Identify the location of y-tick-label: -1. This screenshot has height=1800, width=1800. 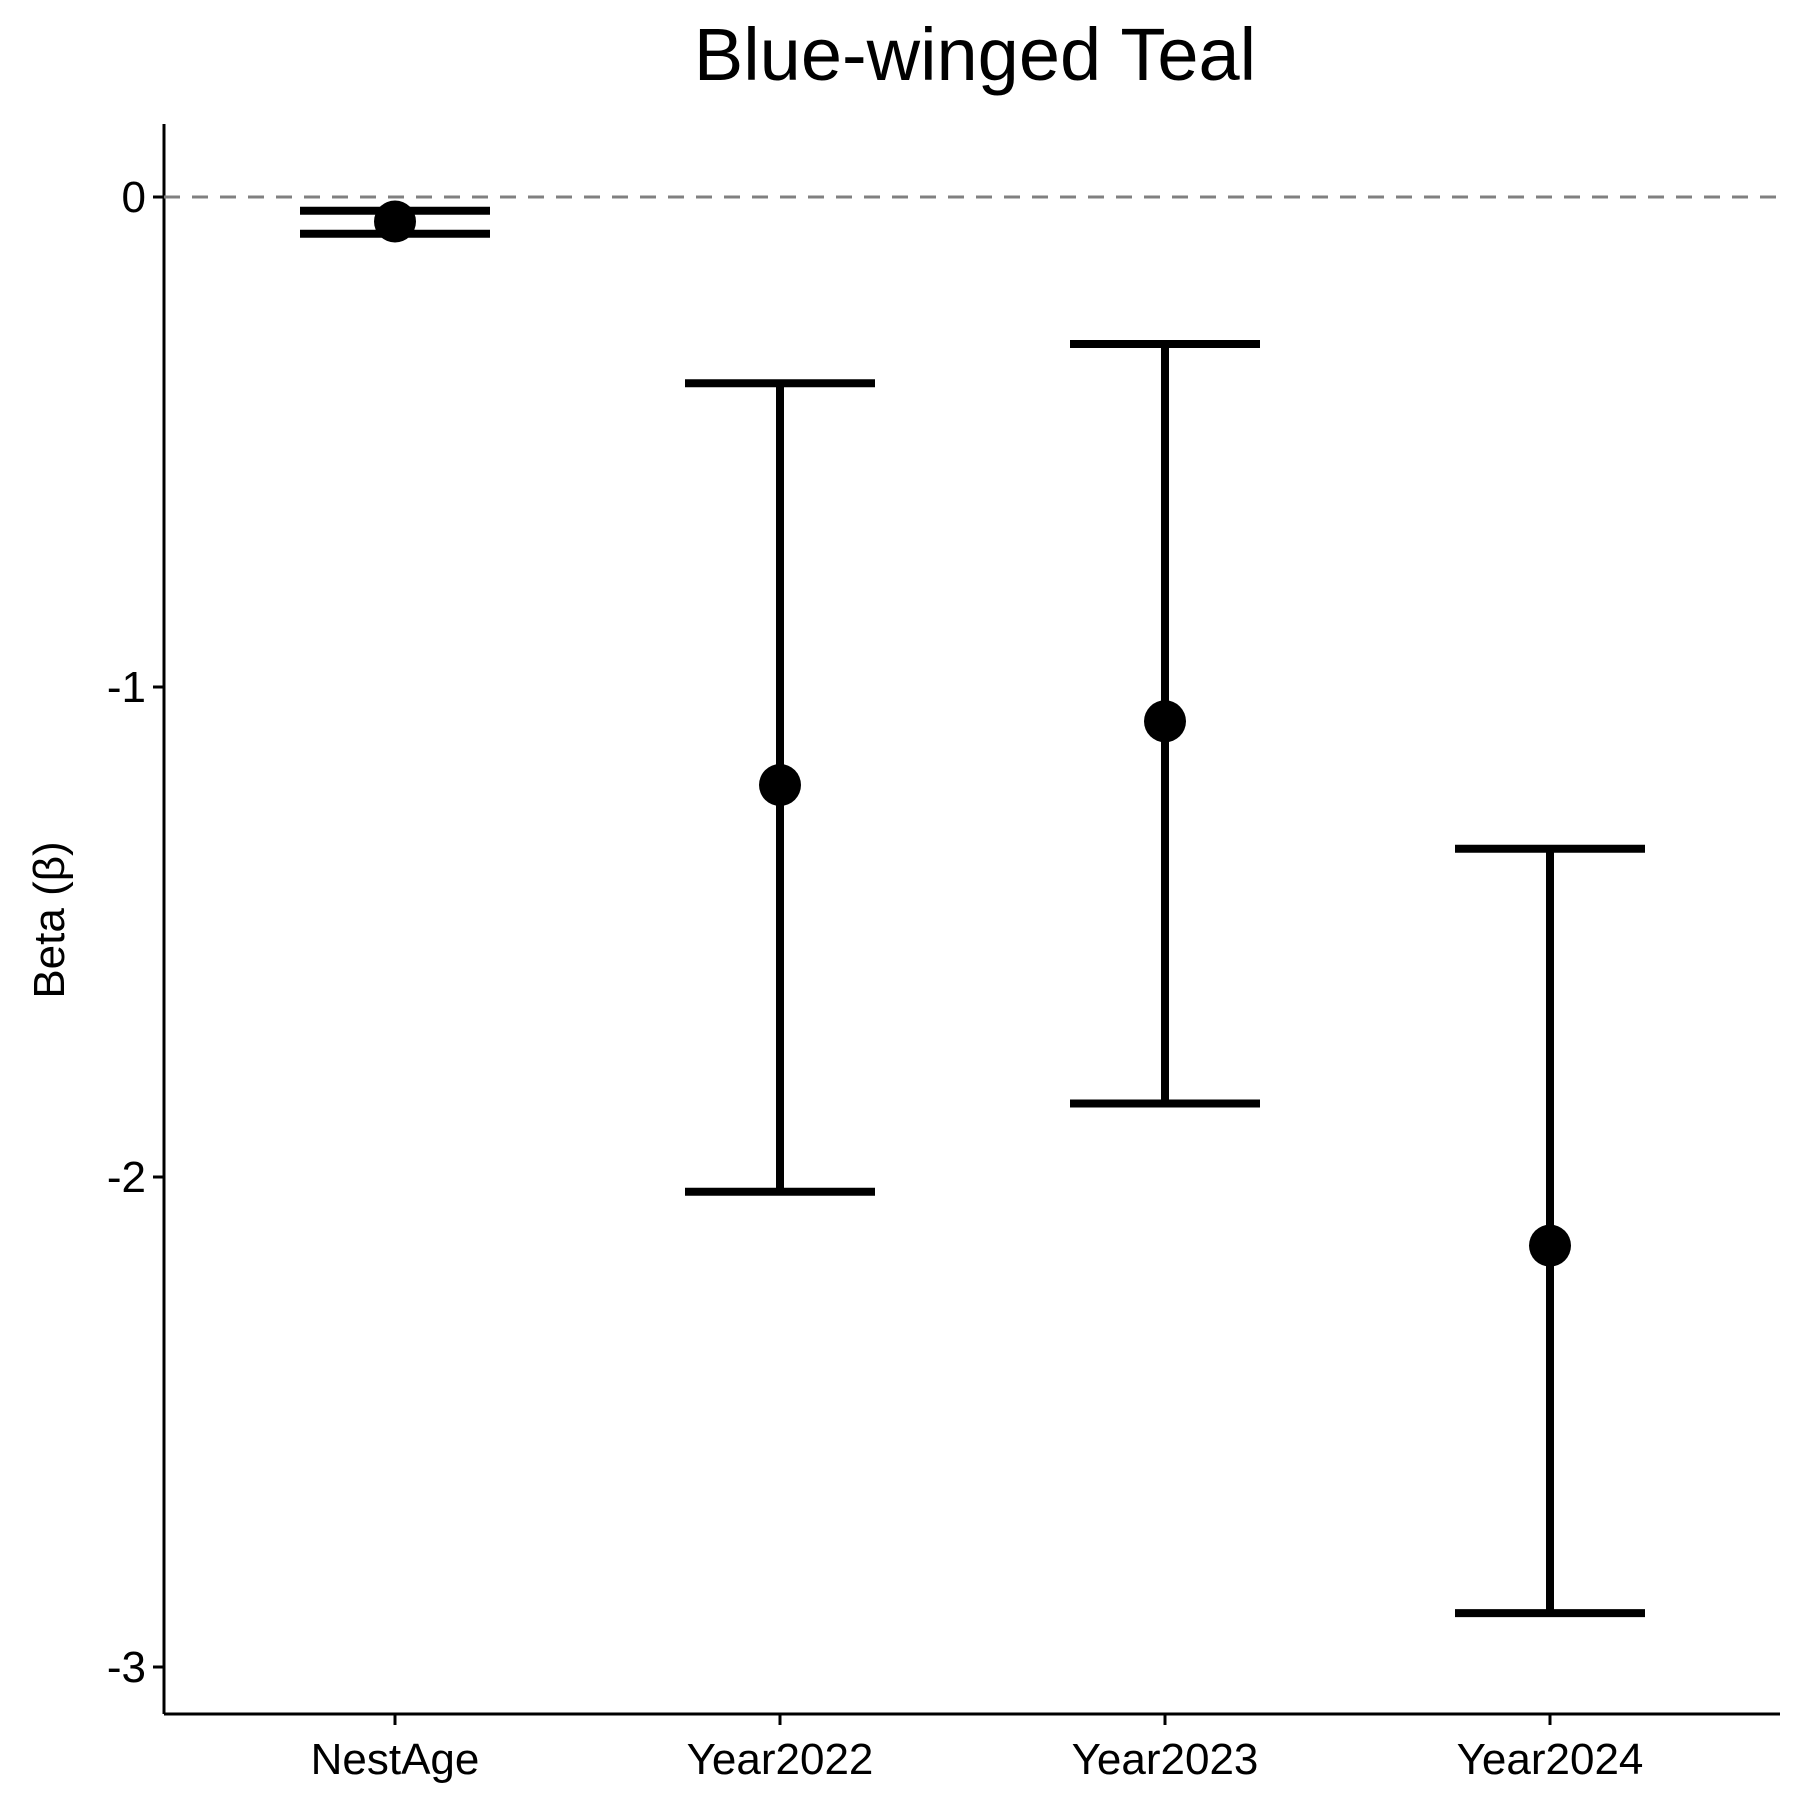
(126, 687).